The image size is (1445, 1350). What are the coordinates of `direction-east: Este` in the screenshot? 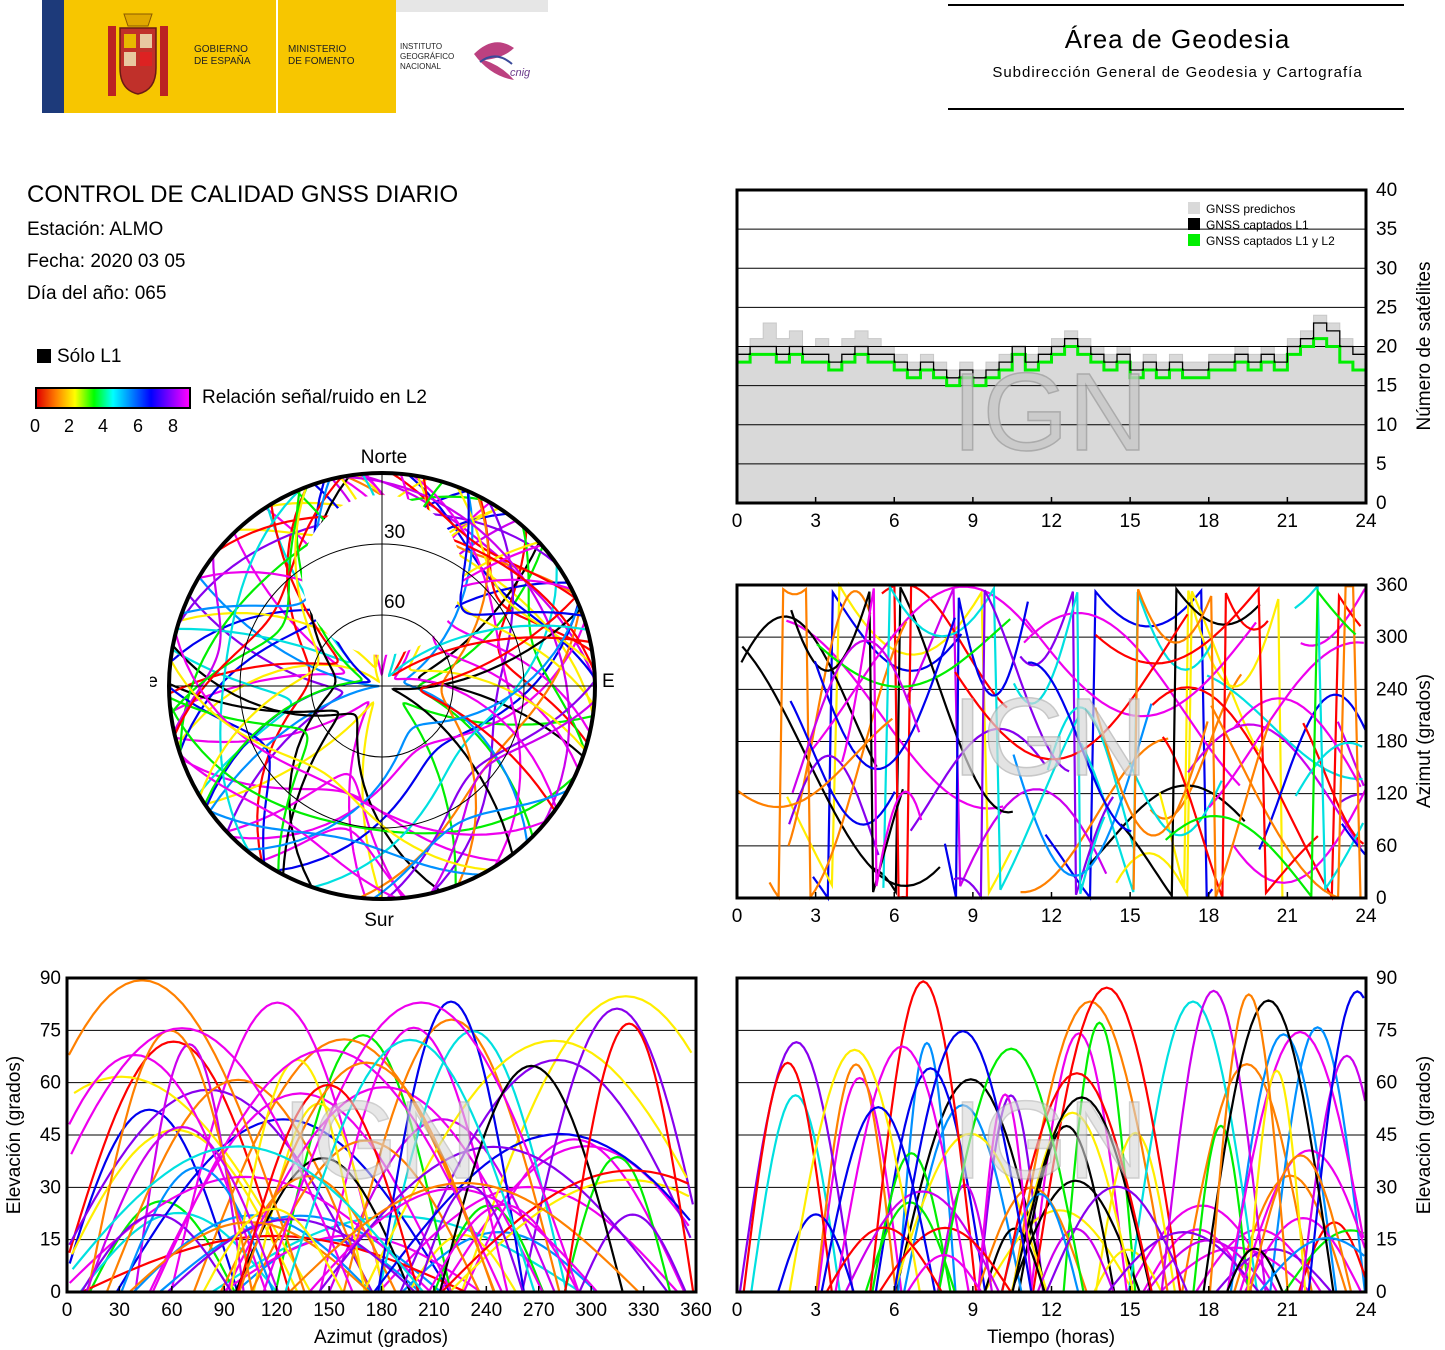 It's located at (608, 681).